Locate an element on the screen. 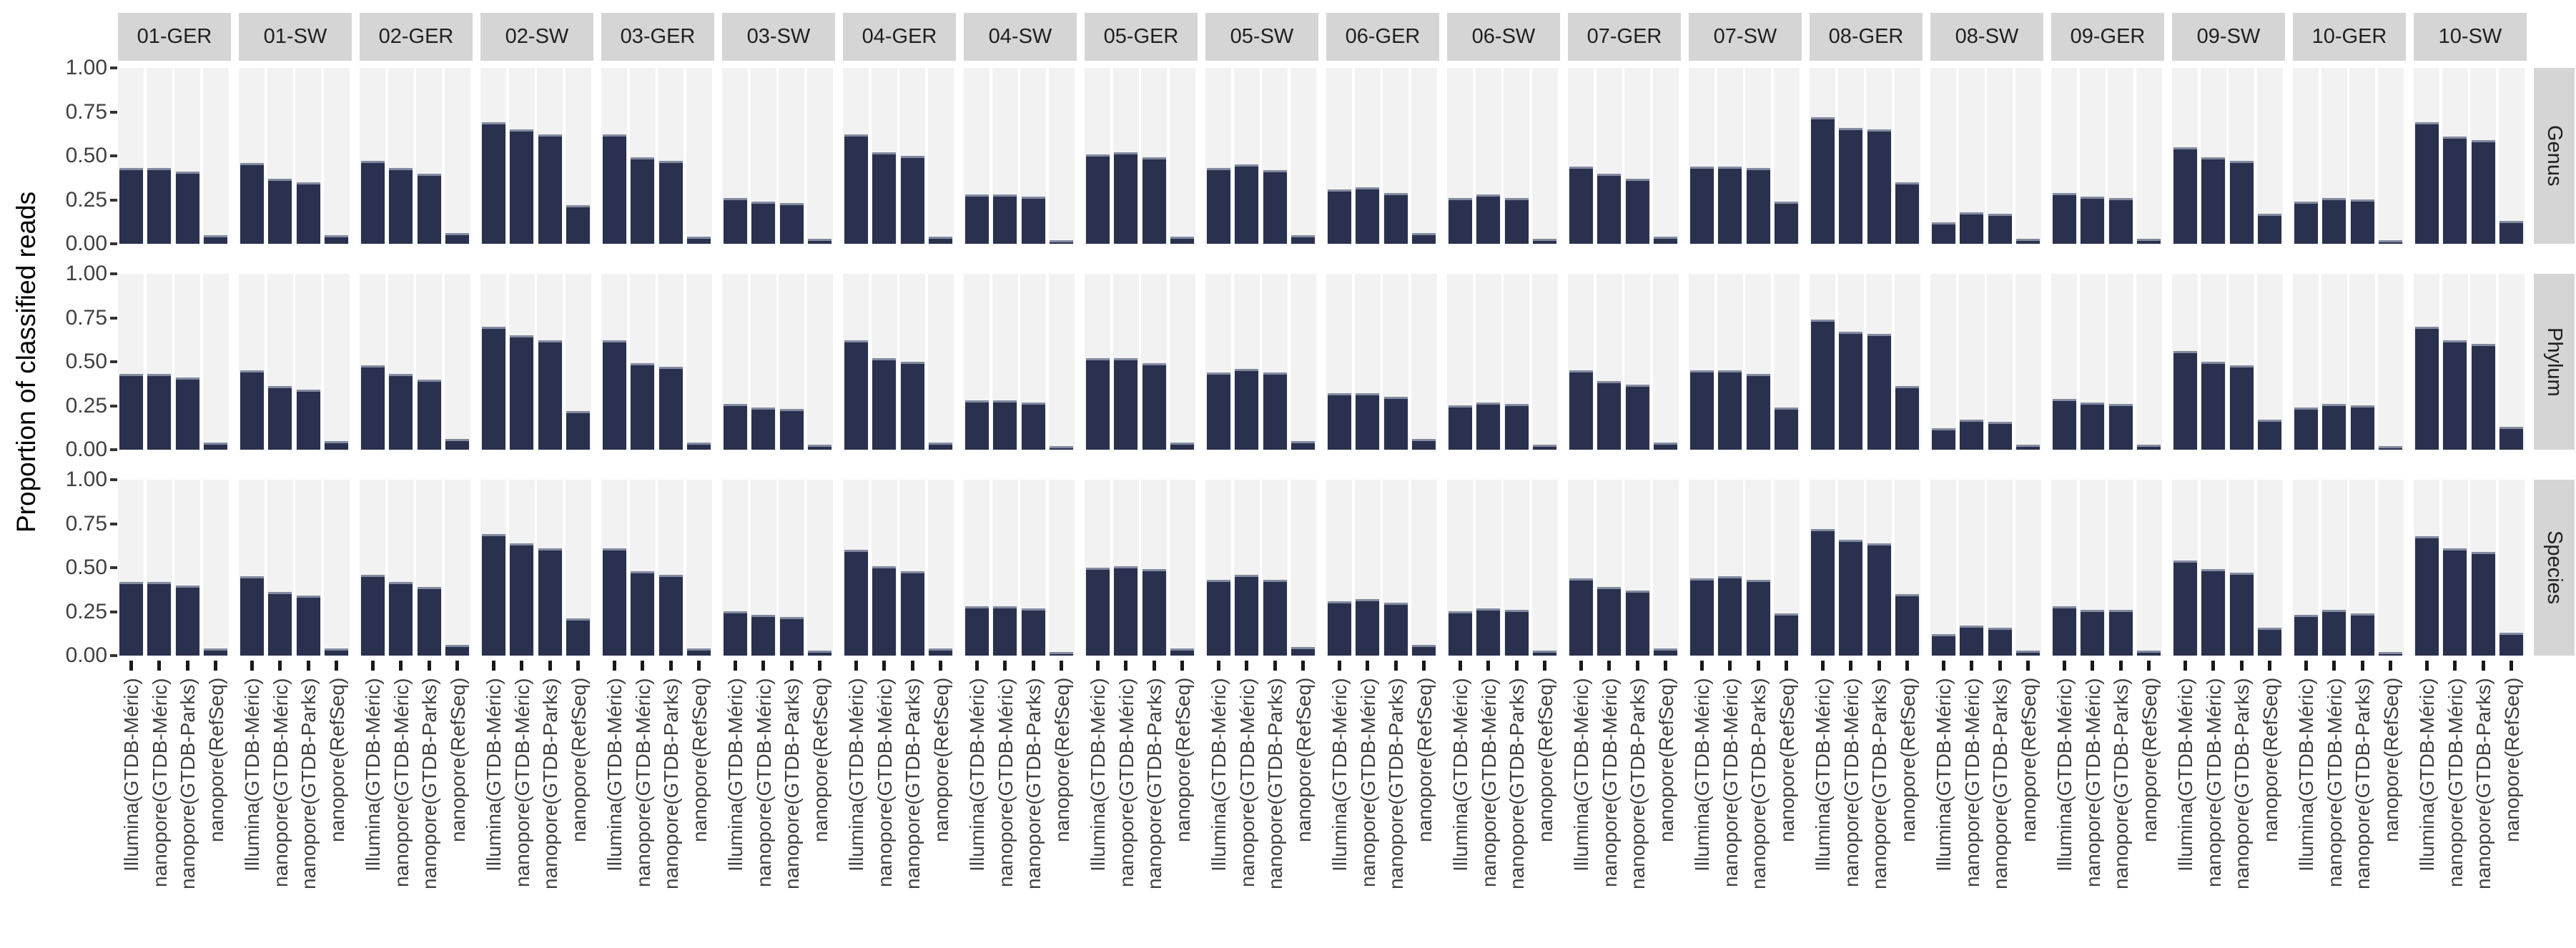  facet-column-strip-label: 08-SW is located at coordinates (1987, 36).